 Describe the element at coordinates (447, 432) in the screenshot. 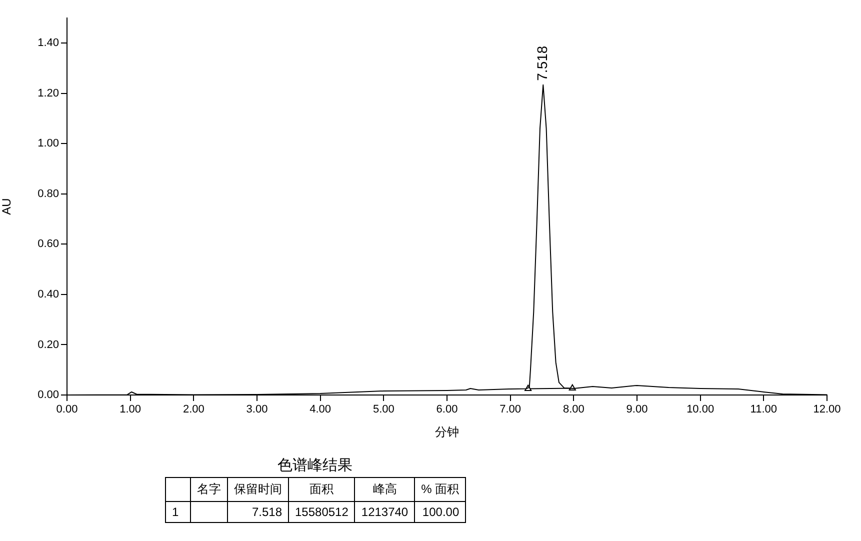

I see `x-axis-title: 分钟` at that location.